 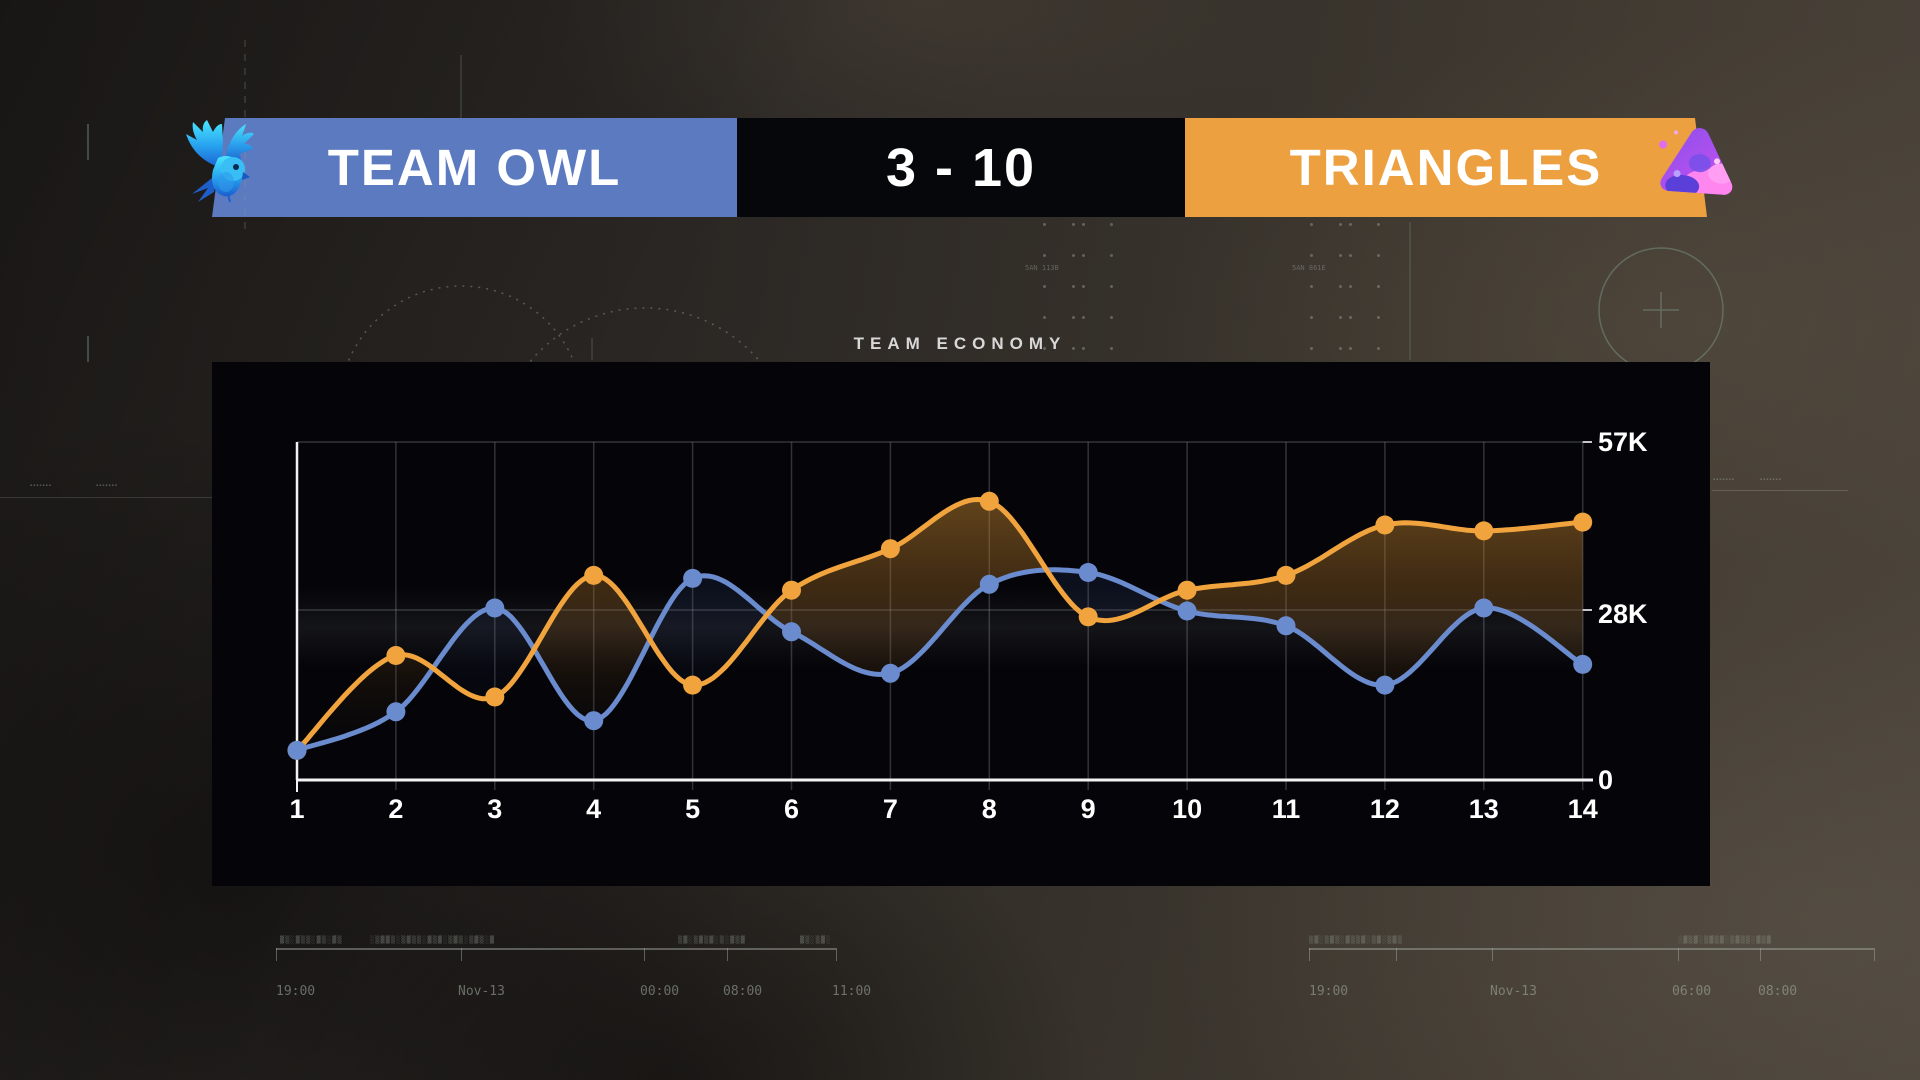 What do you see at coordinates (712, 940) in the screenshot?
I see `glitch-text: ▒▓░▒▓▒▓░▒░▓▒▓` at bounding box center [712, 940].